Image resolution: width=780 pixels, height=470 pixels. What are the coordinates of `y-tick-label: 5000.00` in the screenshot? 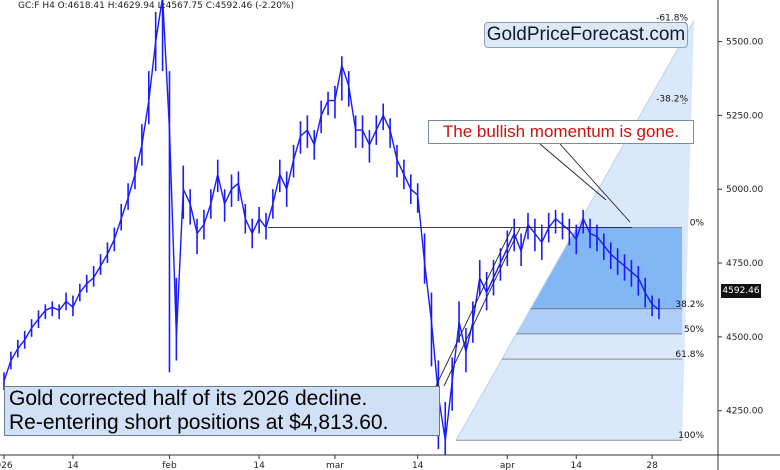 It's located at (744, 190).